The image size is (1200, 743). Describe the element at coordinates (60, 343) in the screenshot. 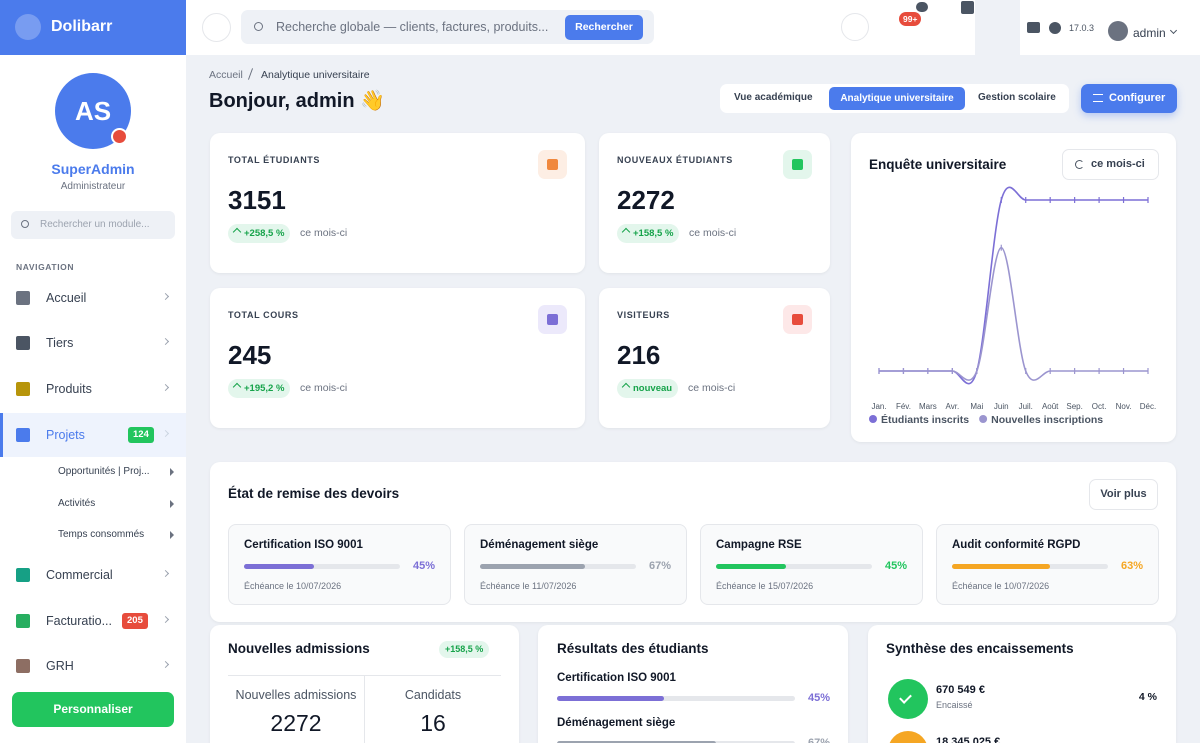

I see `nav-label: Tiers` at that location.